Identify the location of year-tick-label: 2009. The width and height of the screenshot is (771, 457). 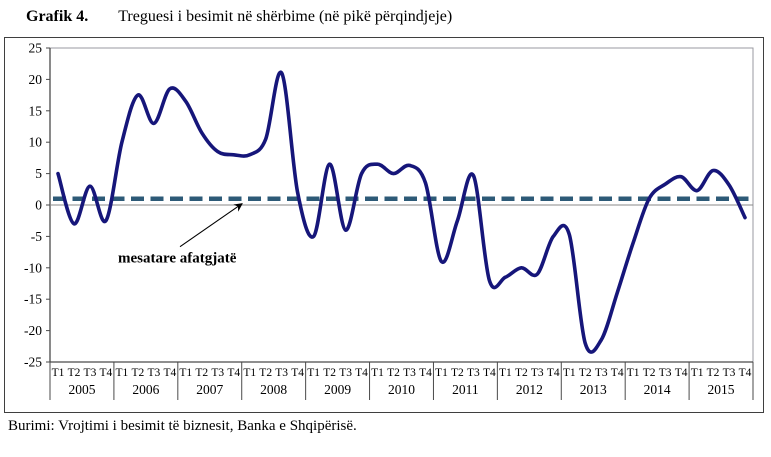
(337, 389).